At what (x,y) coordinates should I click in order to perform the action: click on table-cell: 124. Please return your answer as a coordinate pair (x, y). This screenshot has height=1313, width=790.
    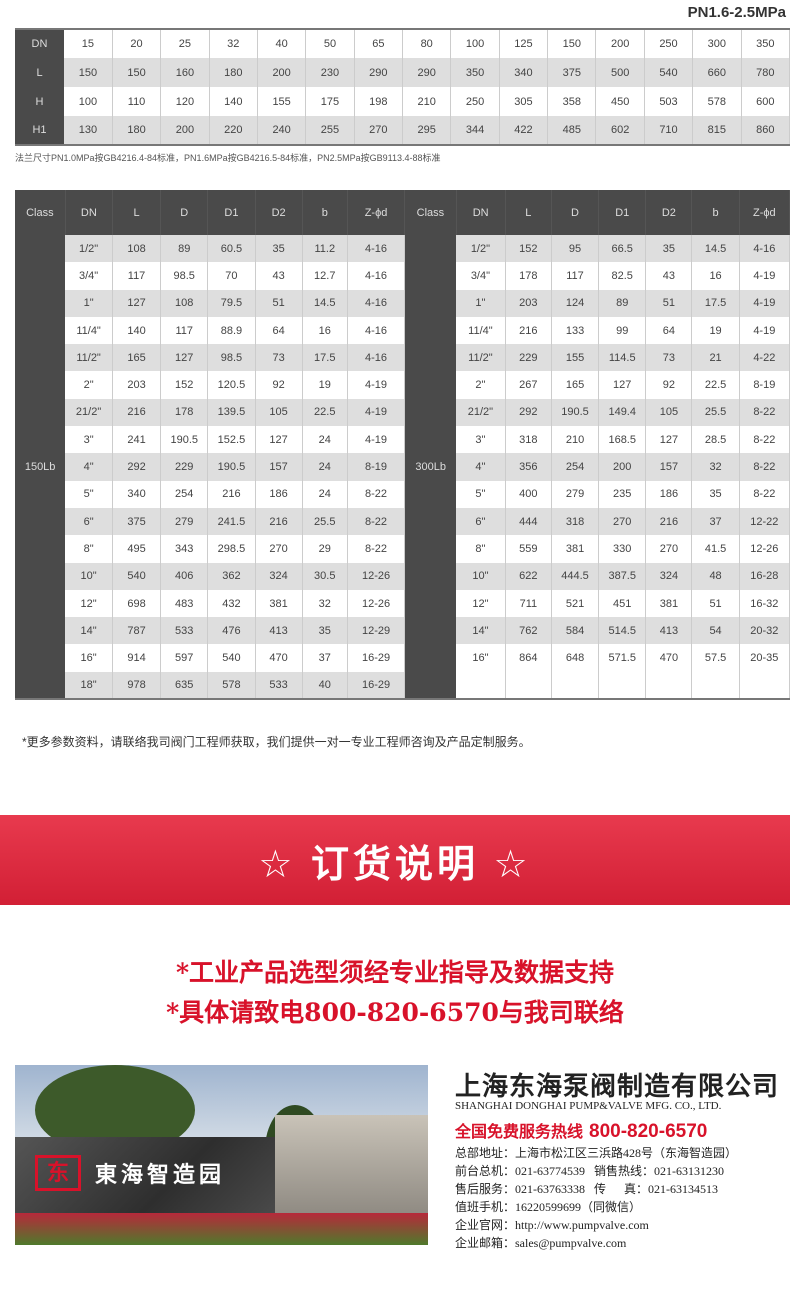
    Looking at the image, I should click on (575, 303).